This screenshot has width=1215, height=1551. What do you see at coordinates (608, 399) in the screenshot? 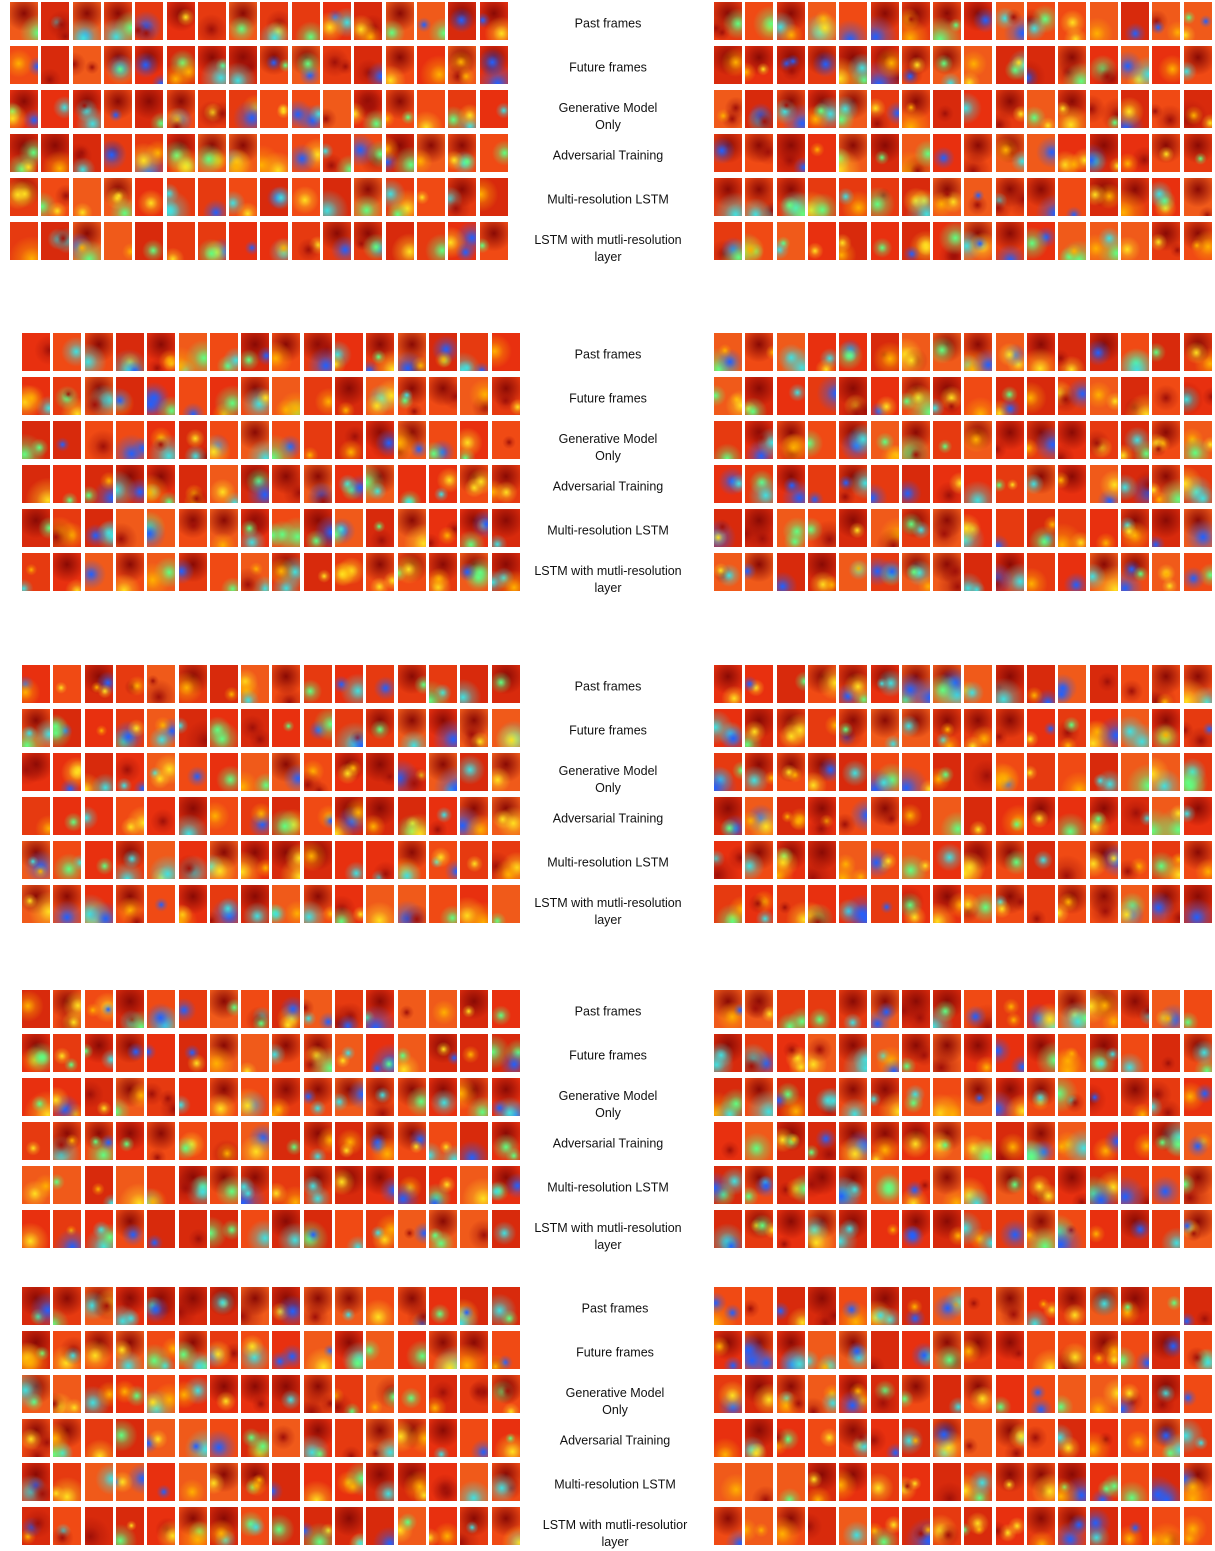
I see `row-label: Future frames` at bounding box center [608, 399].